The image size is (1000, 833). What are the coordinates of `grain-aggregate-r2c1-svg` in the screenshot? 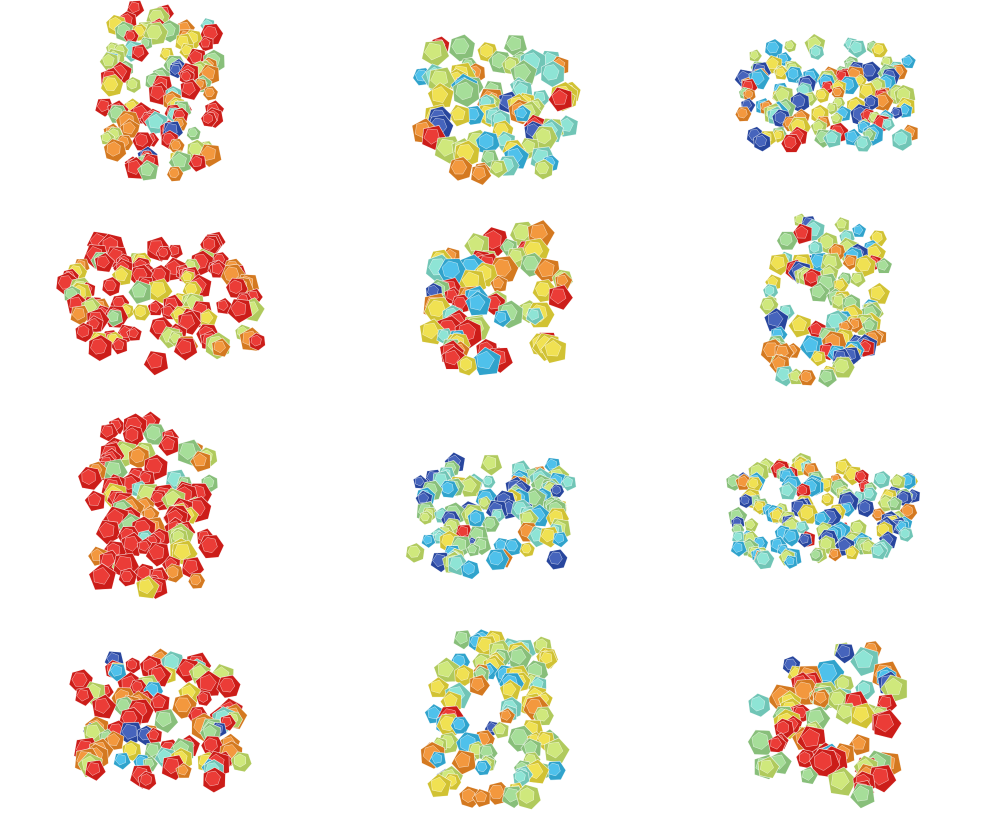 It's located at (160, 303).